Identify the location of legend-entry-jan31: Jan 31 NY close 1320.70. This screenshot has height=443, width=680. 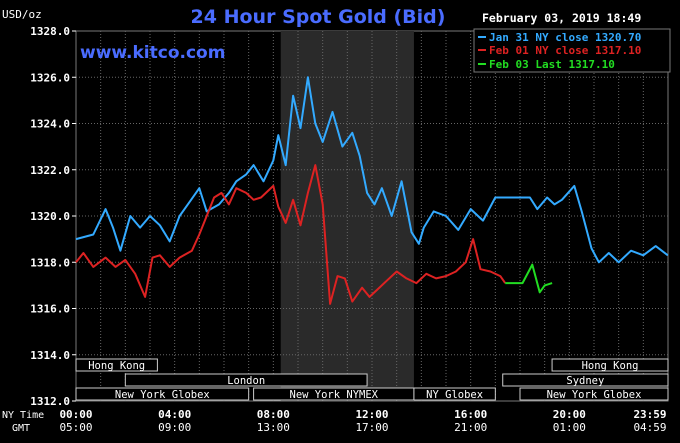
(565, 37).